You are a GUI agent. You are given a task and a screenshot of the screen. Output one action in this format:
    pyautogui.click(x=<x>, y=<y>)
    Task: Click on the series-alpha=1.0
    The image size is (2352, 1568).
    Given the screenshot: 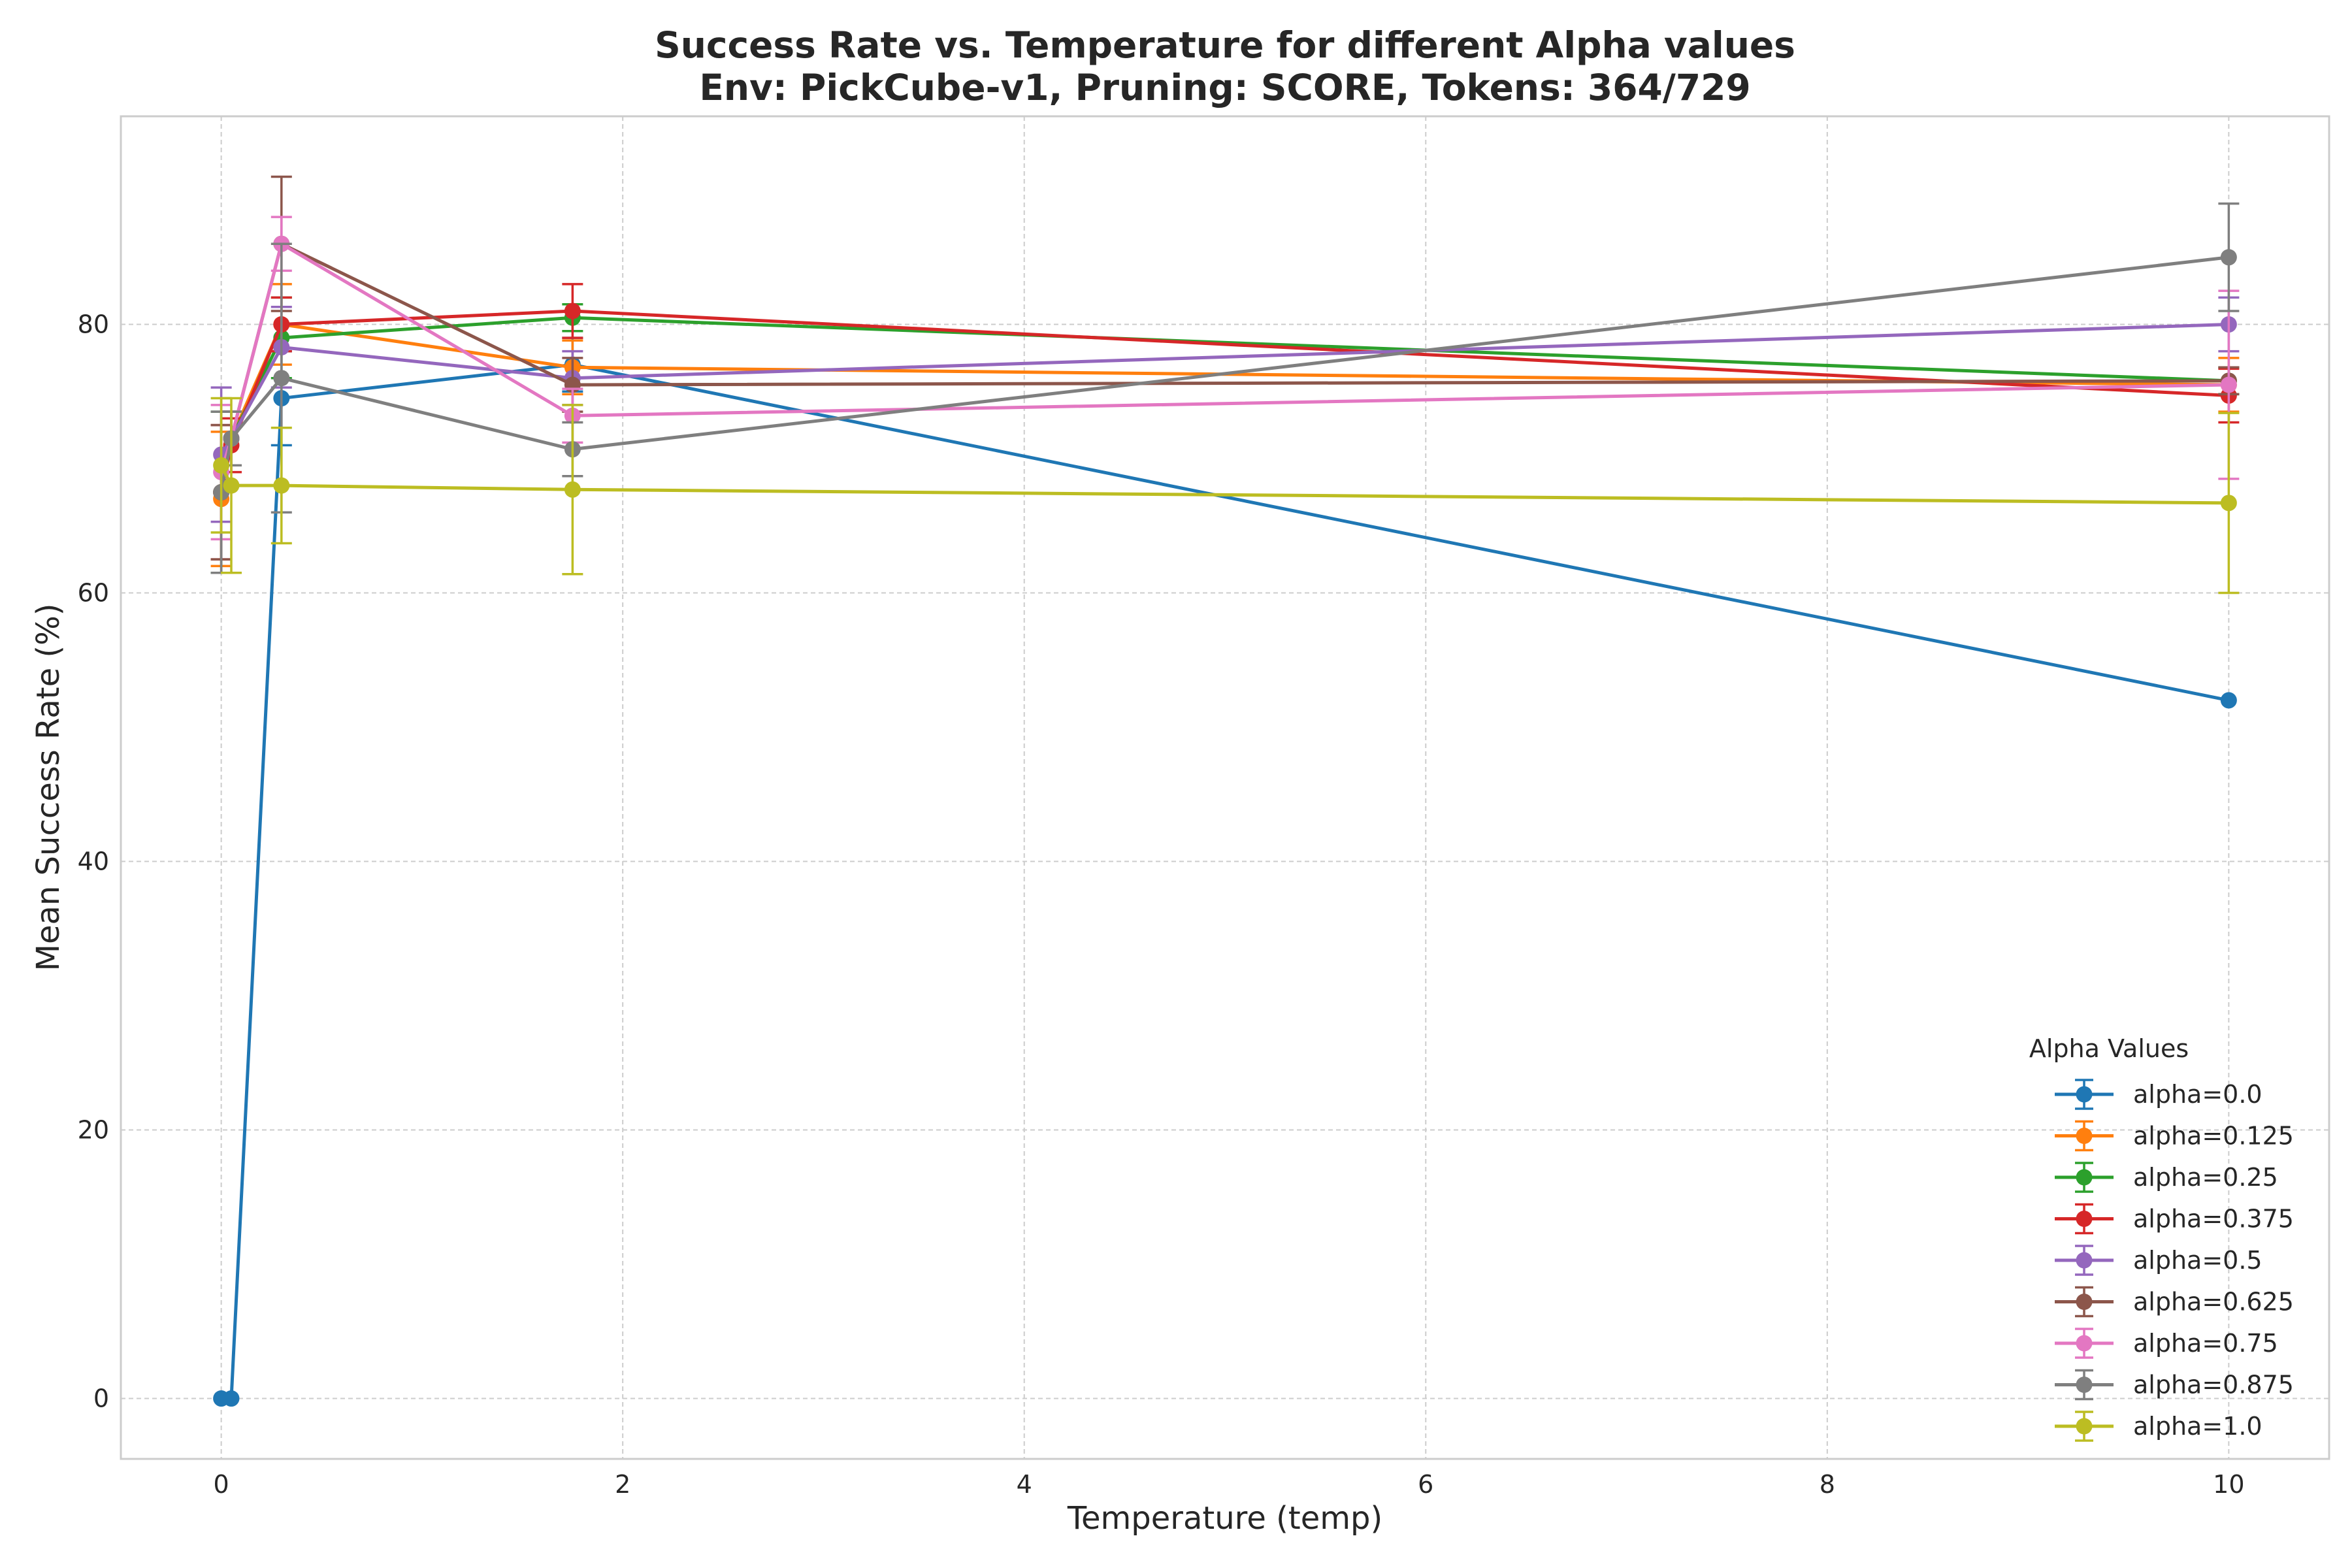 What is the action you would take?
    pyautogui.click(x=1225, y=496)
    